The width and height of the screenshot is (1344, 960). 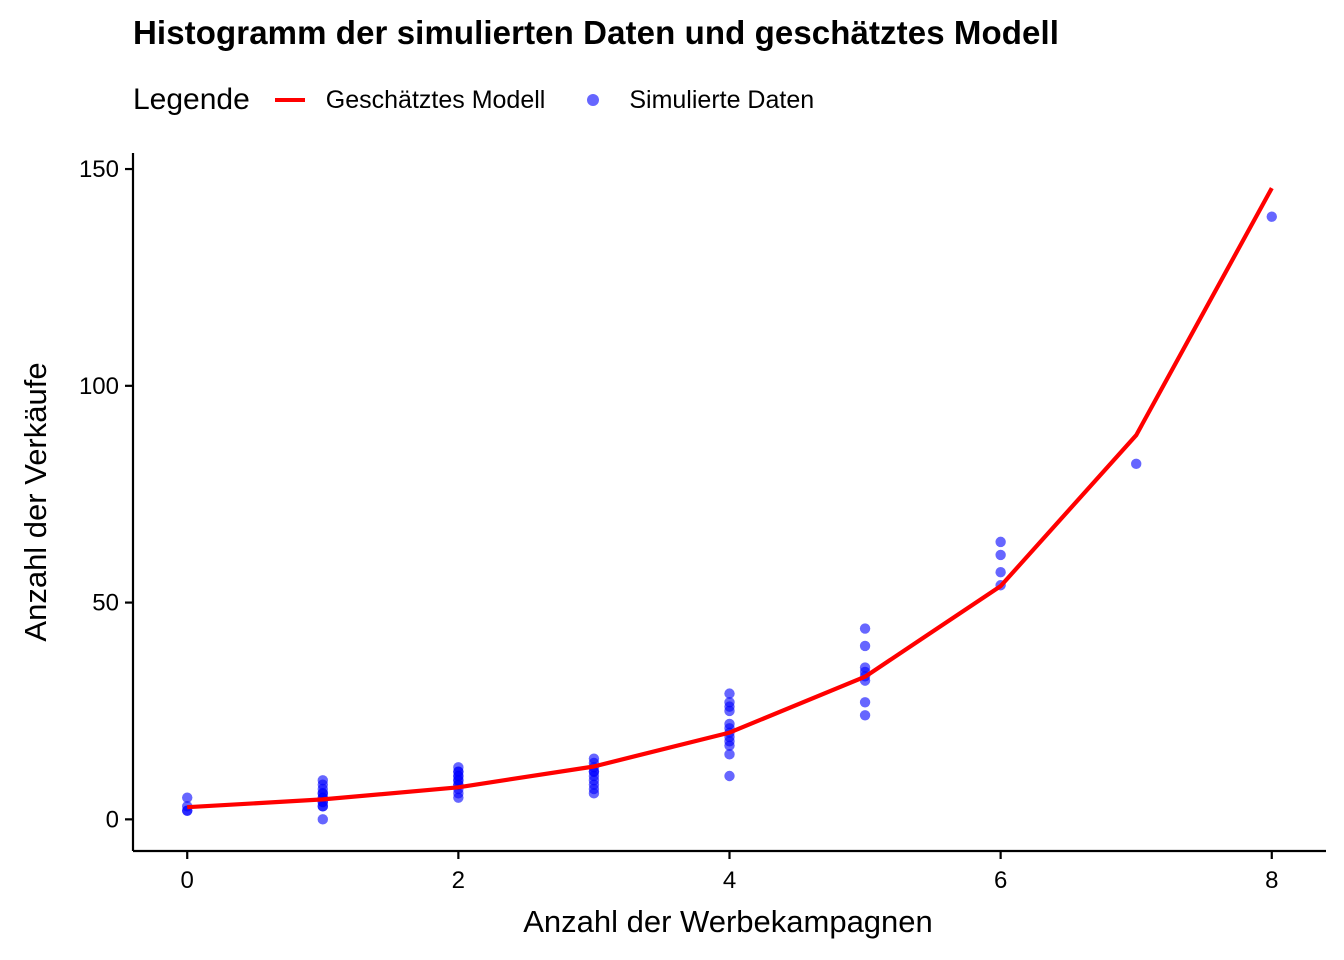 I want to click on y-tick-label: 150, so click(x=99, y=169).